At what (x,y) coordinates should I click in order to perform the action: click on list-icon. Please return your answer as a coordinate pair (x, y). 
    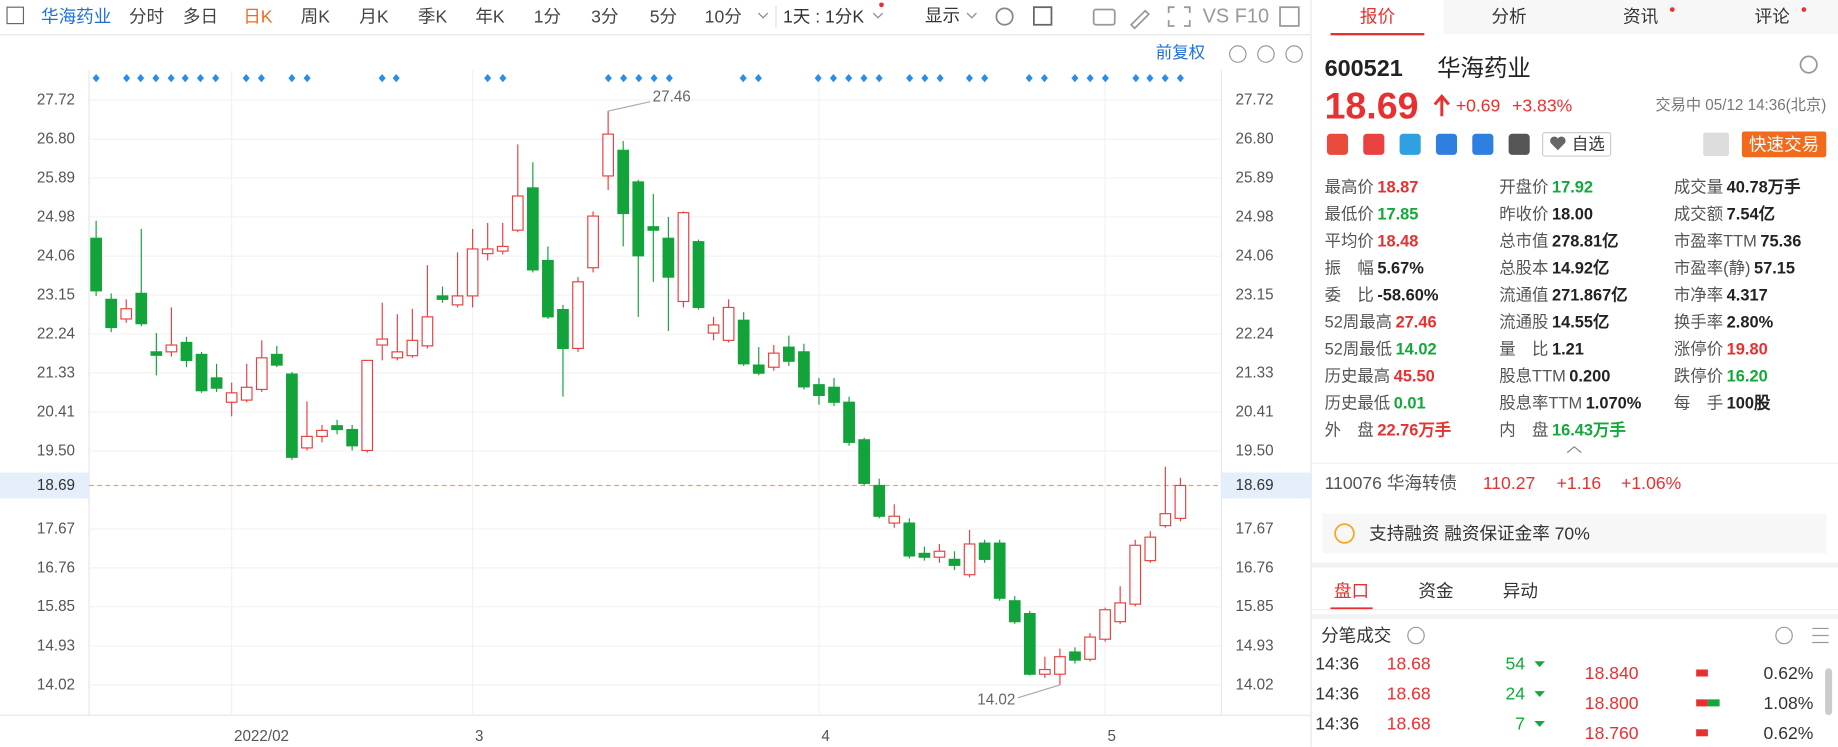
    Looking at the image, I should click on (1820, 635).